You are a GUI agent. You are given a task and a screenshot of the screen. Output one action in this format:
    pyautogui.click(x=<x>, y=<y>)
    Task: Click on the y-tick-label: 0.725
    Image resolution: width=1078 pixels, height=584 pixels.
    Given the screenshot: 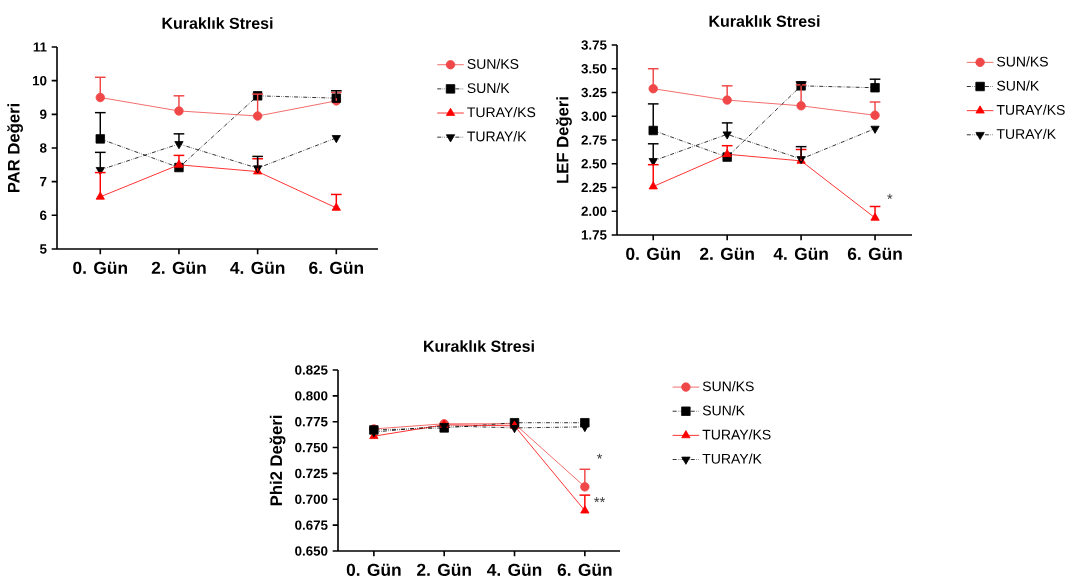 What is the action you would take?
    pyautogui.click(x=311, y=473)
    